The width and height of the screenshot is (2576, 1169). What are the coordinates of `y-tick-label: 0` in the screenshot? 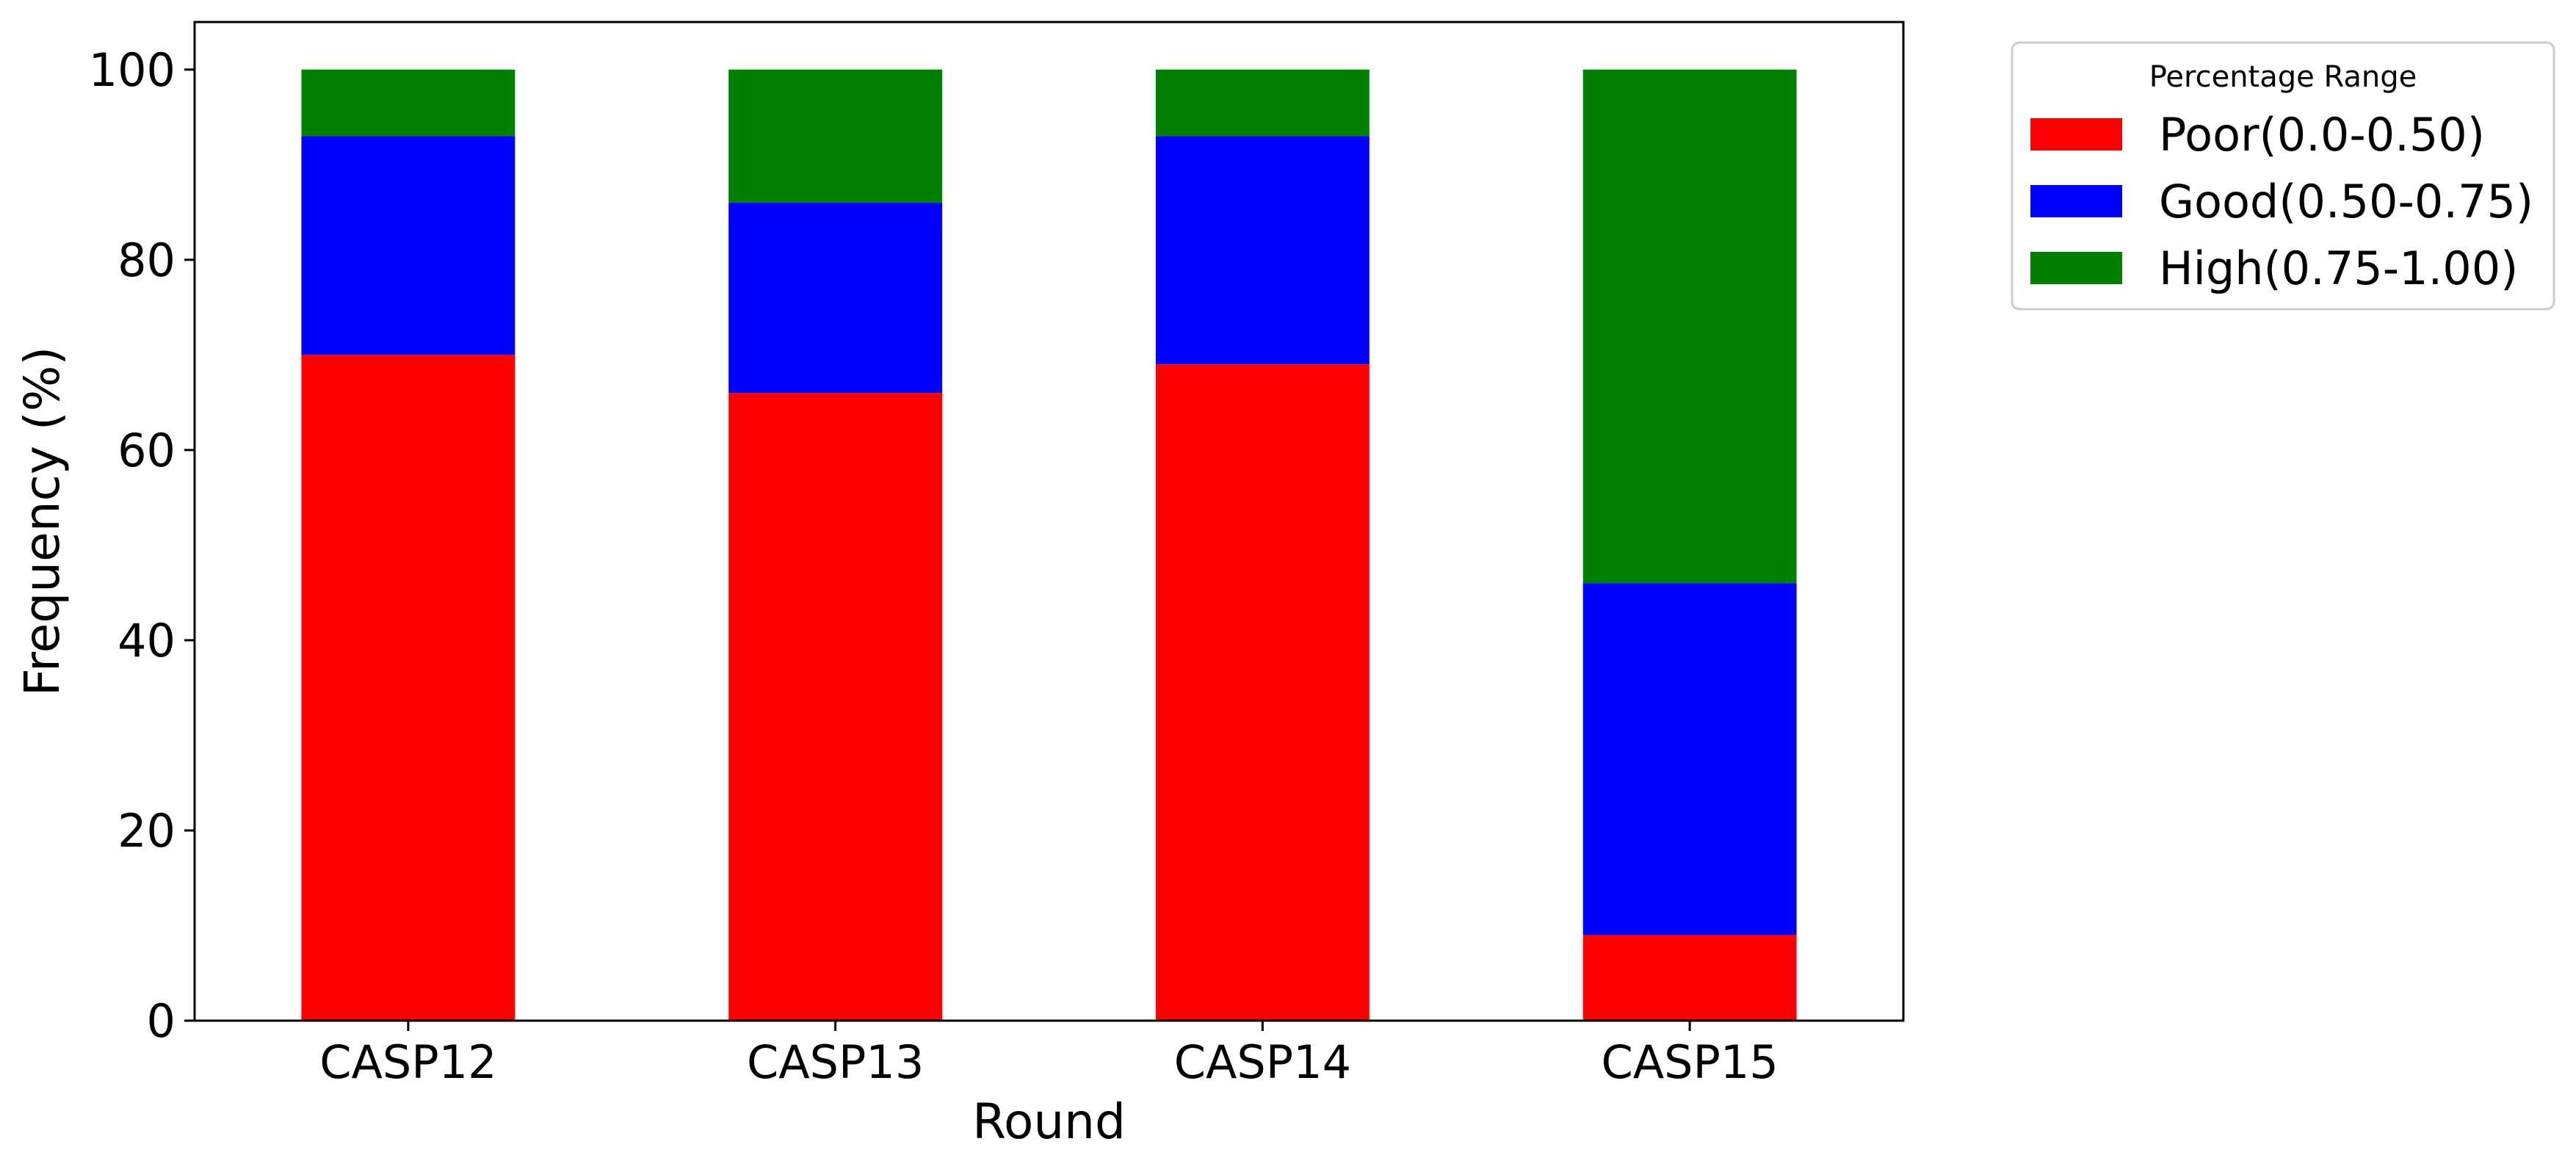 It's located at (161, 1021).